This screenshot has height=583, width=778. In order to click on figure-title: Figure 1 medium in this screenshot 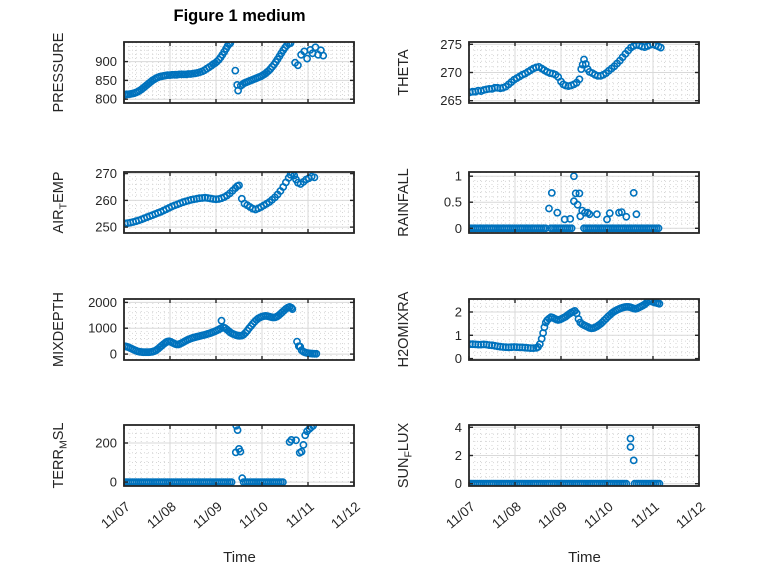, I will do `click(239, 16)`.